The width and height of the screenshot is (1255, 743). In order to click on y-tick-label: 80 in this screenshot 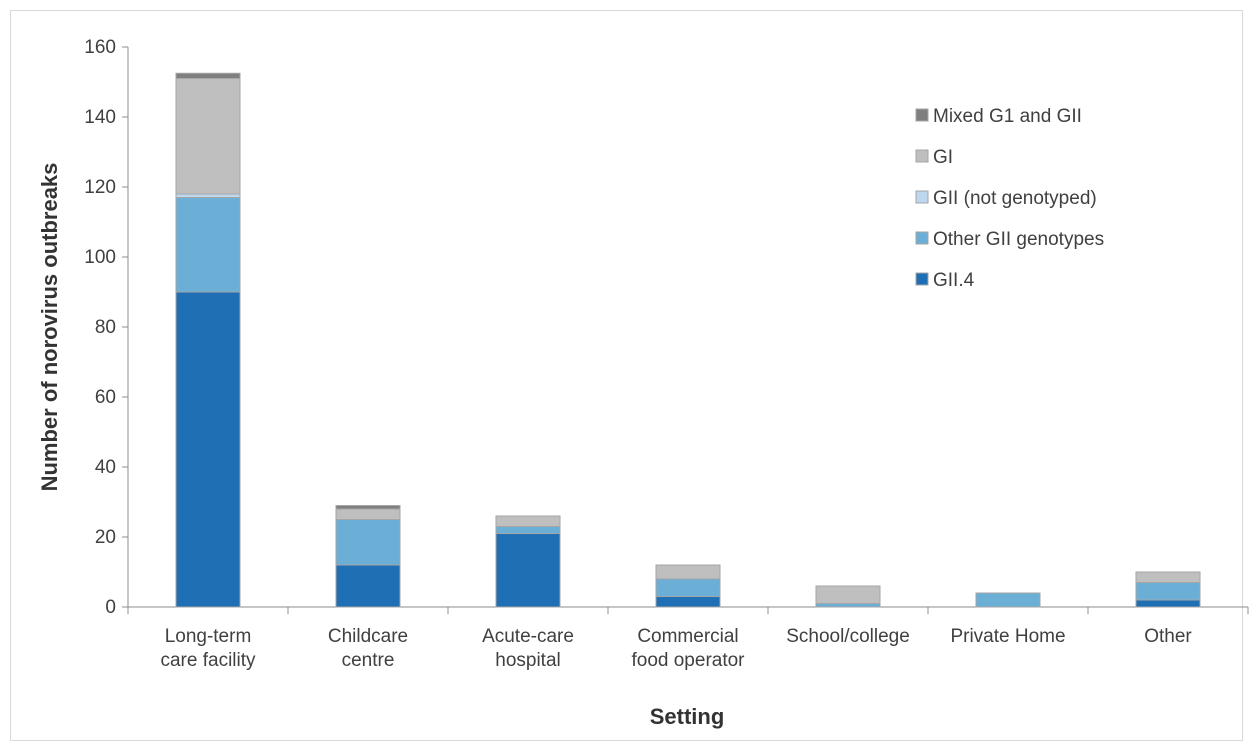, I will do `click(105, 327)`.